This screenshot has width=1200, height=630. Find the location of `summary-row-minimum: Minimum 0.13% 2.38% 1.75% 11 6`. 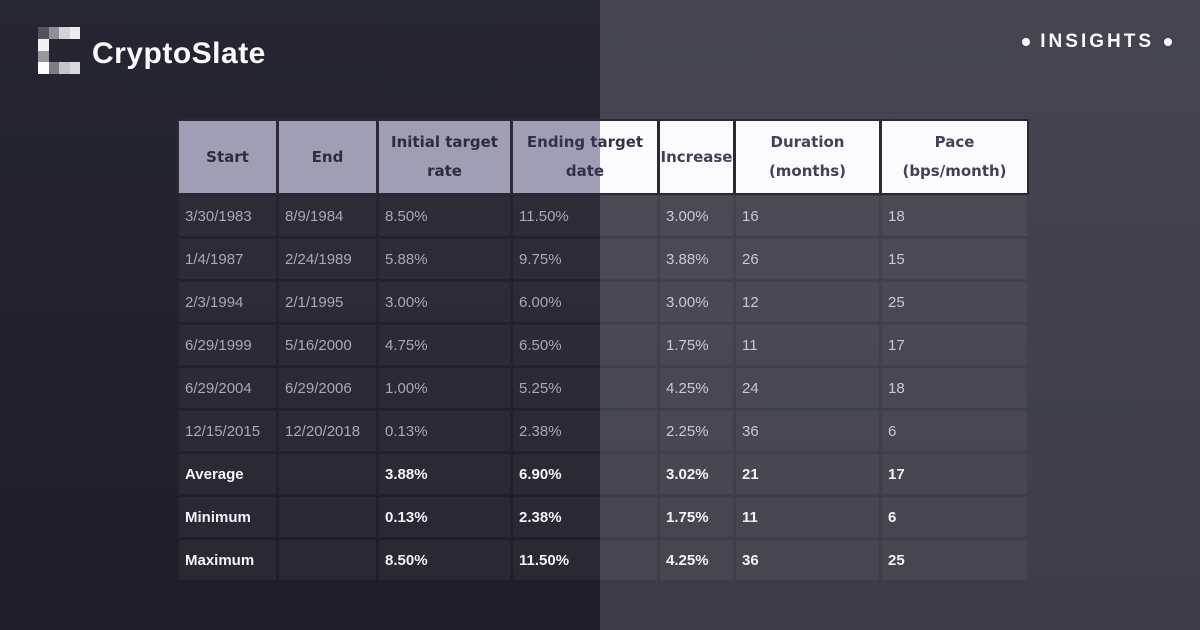

summary-row-minimum: Minimum 0.13% 2.38% 1.75% 11 6 is located at coordinates (603, 517).